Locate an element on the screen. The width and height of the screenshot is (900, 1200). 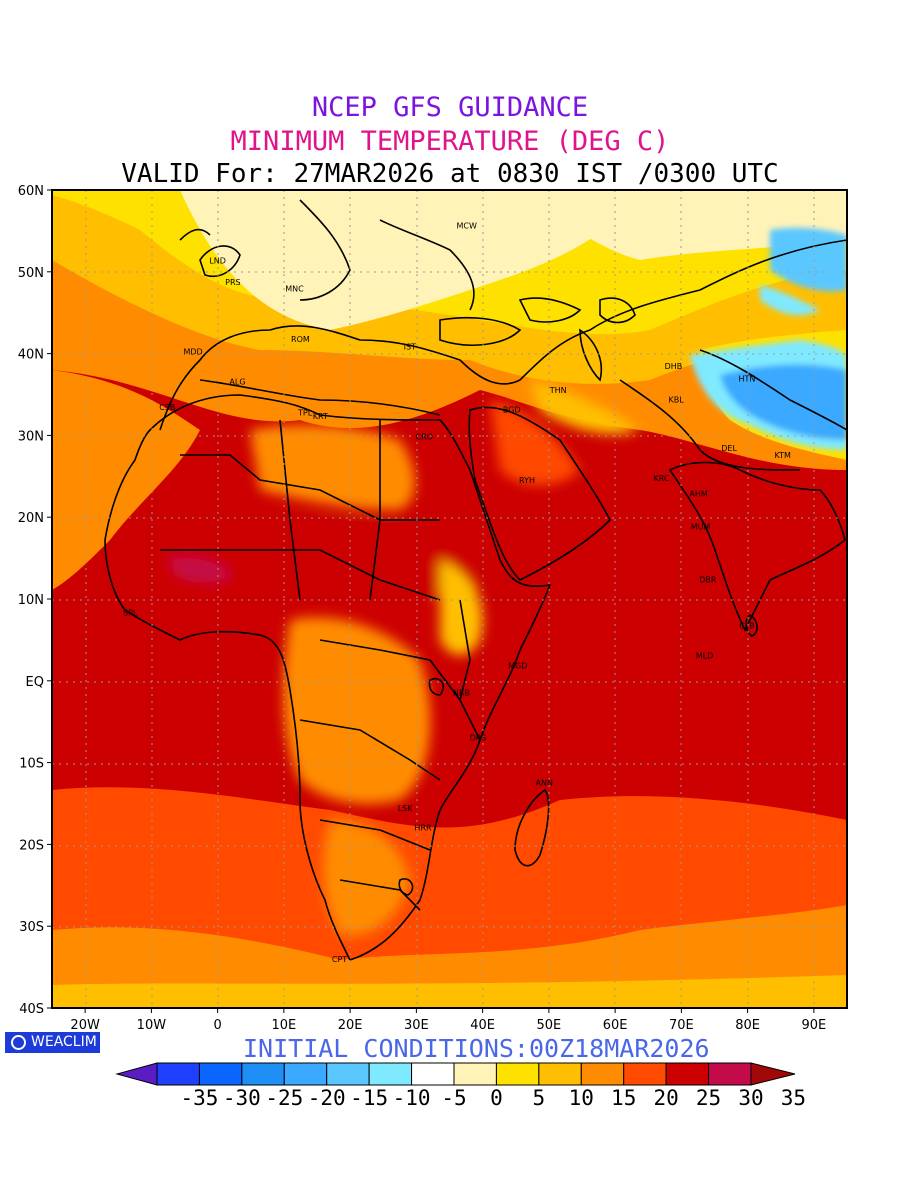
initial-conditions-label: INITIAL CONDITIONS:00Z18MAR2026 is located at coordinates (476, 1048).